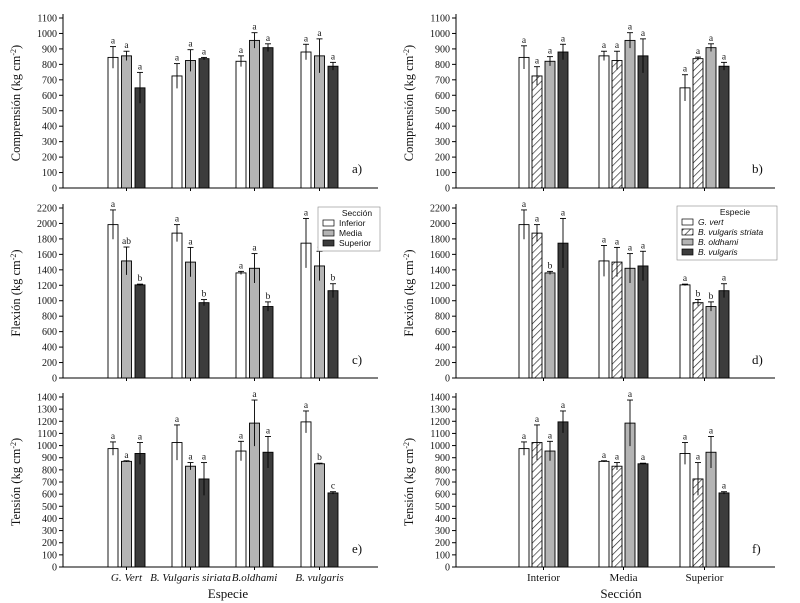  I want to click on bar-a-g-vert-inferior, so click(113, 122).